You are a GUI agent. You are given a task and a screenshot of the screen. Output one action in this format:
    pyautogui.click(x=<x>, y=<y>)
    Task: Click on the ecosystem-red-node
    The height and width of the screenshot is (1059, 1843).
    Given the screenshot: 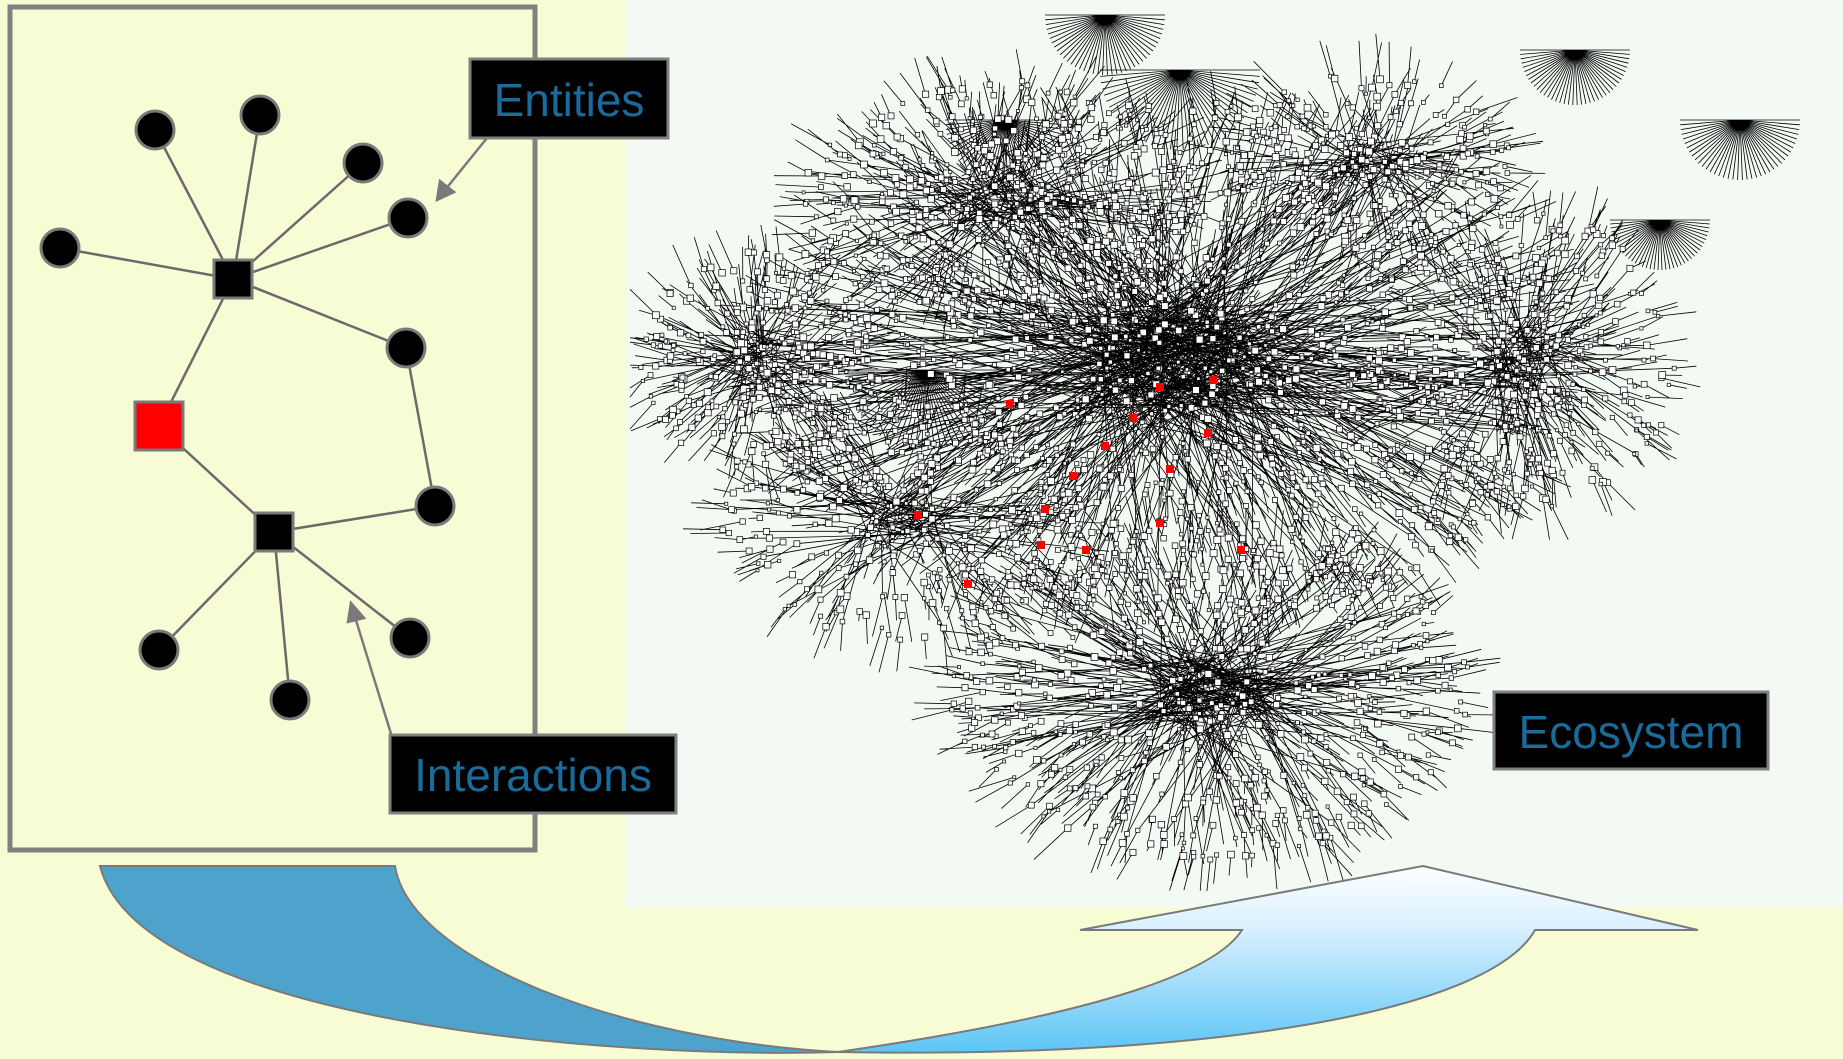 What is the action you would take?
    pyautogui.click(x=1073, y=476)
    